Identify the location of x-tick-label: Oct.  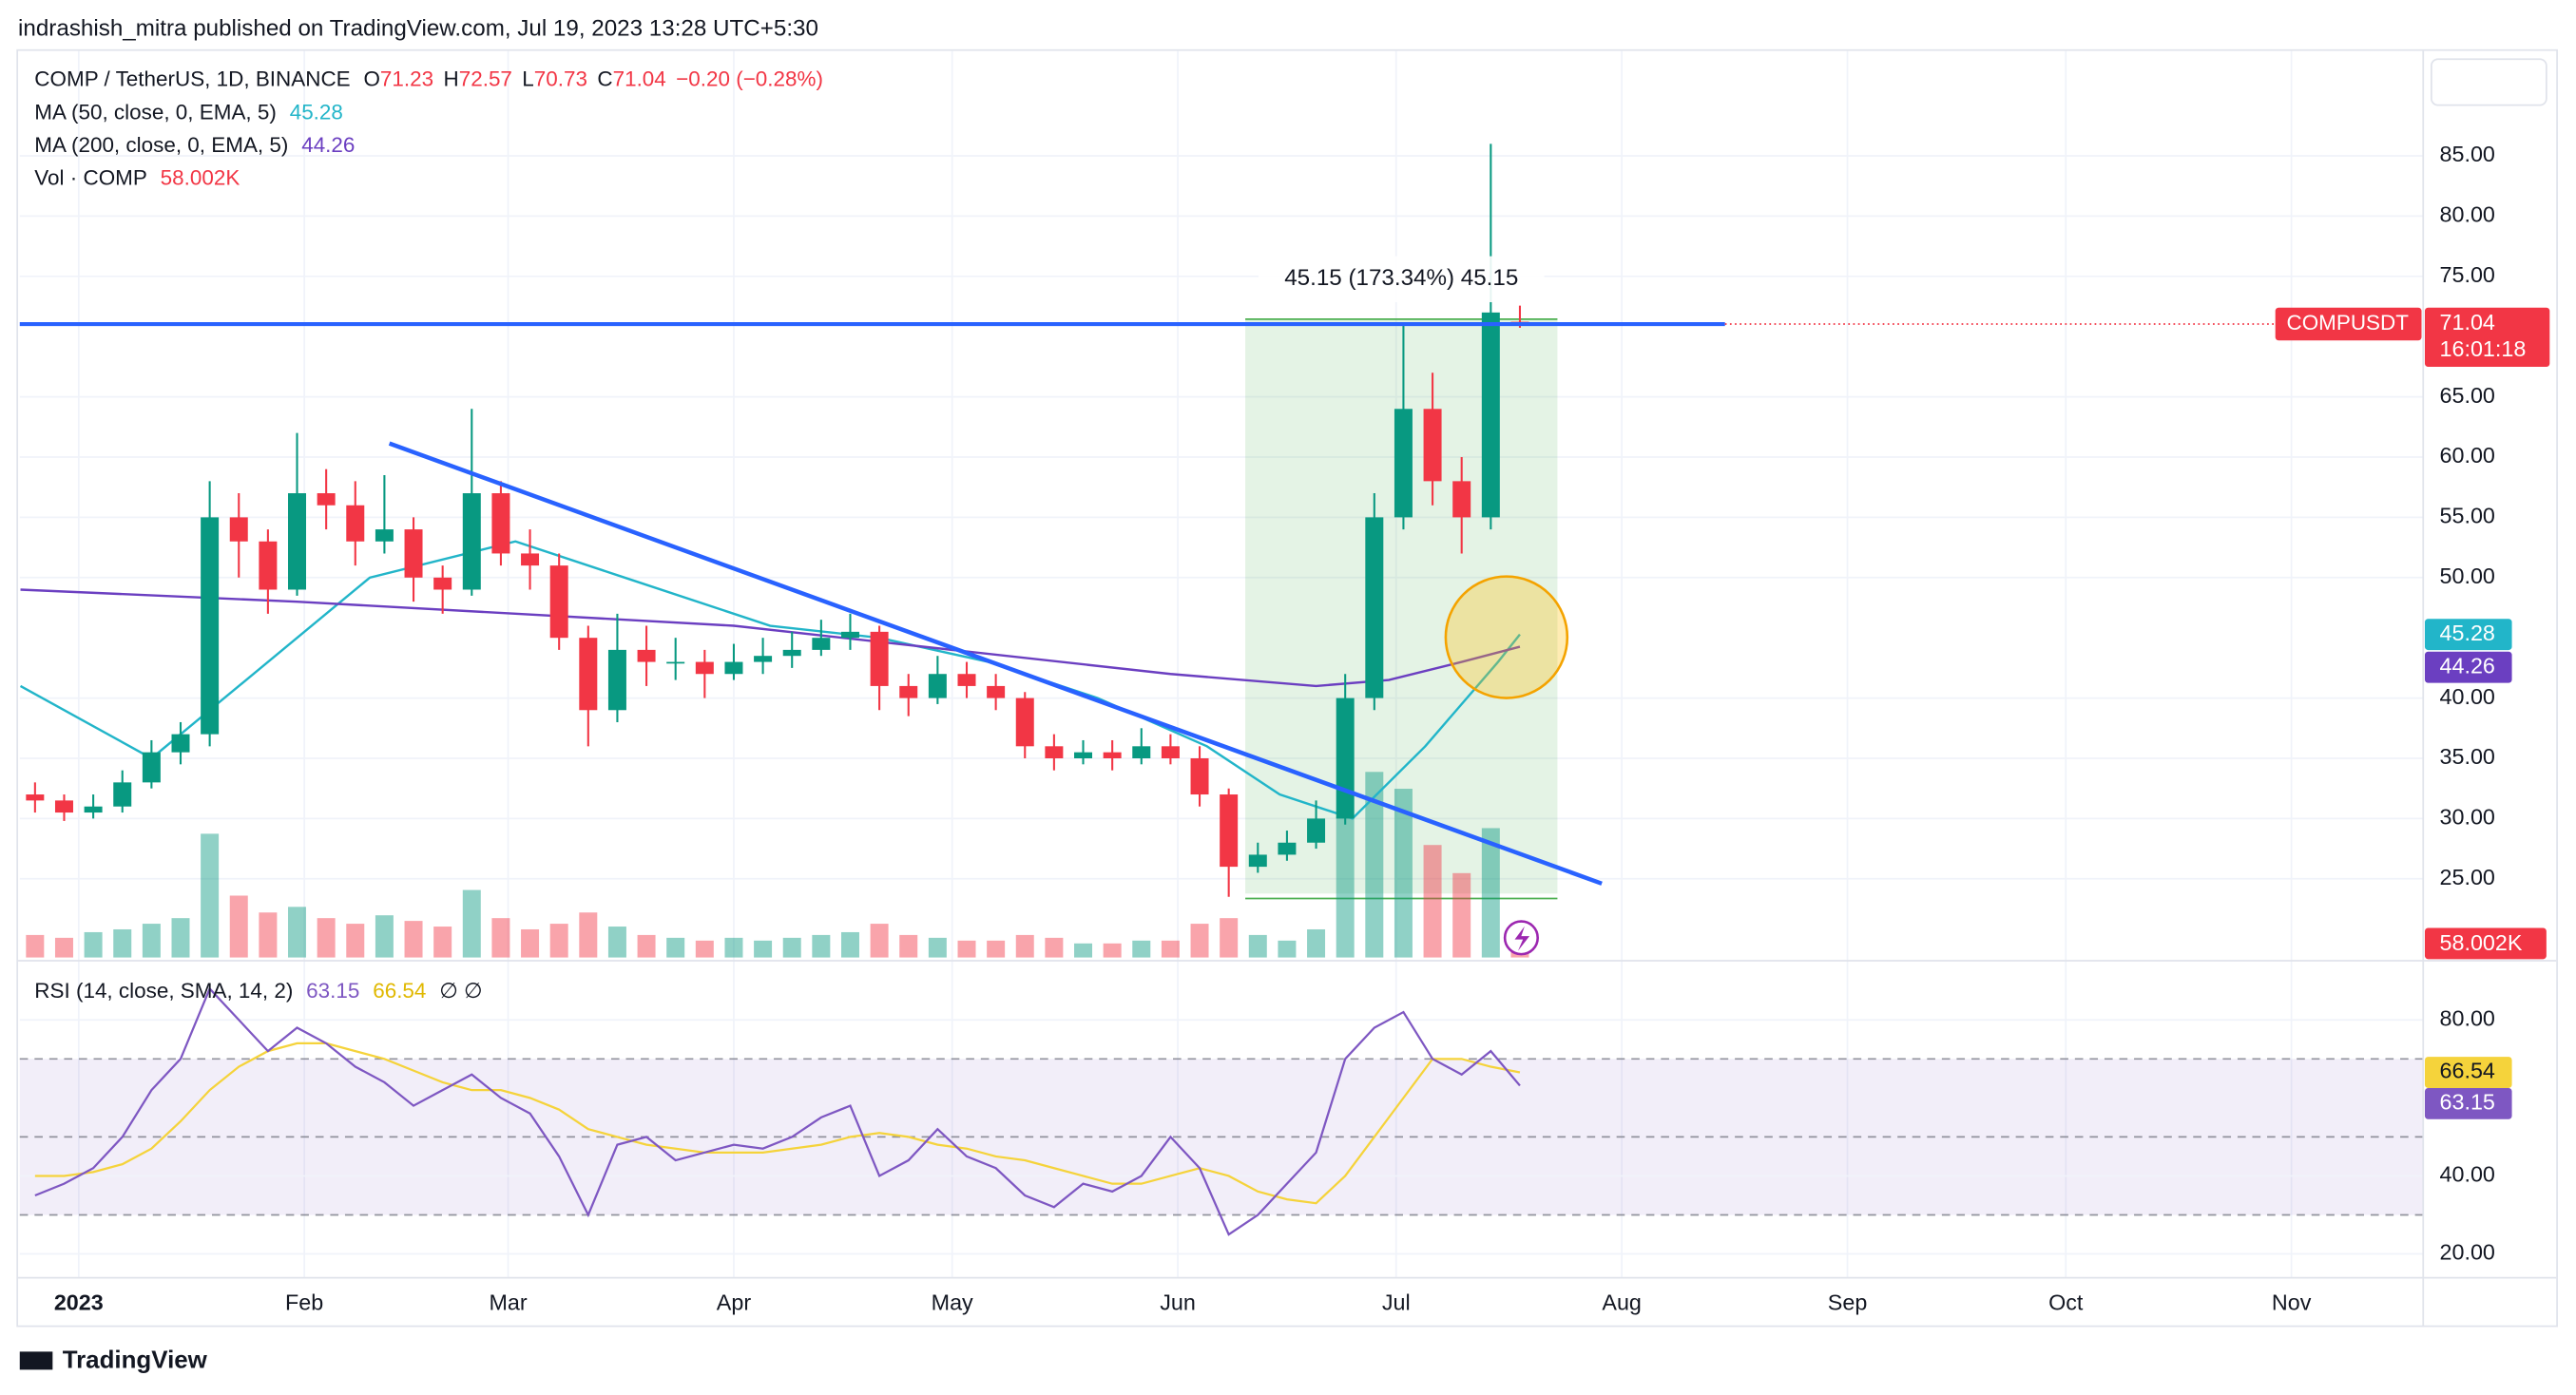
(2066, 1302).